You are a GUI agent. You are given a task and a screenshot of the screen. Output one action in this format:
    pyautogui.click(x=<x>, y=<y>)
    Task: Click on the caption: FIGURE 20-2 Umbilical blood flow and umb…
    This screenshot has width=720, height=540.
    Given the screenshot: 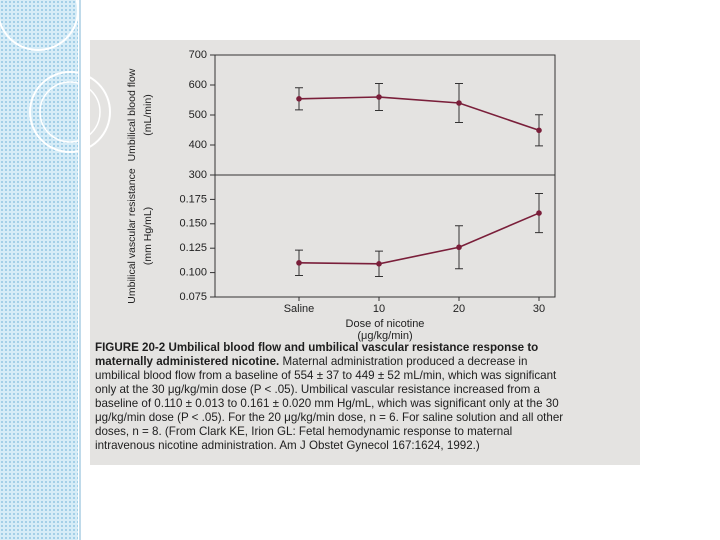 What is the action you would take?
    pyautogui.click(x=334, y=397)
    